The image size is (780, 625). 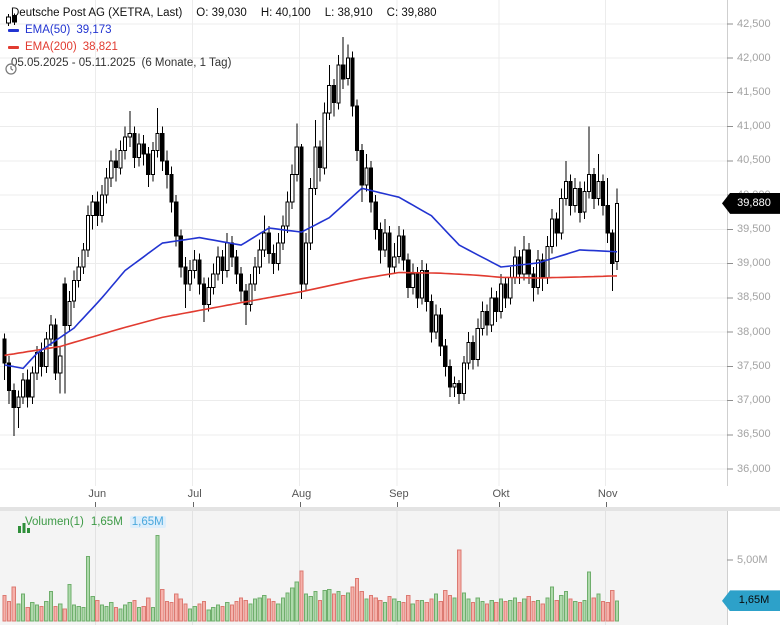 I want to click on panel-separator, so click(x=390, y=509).